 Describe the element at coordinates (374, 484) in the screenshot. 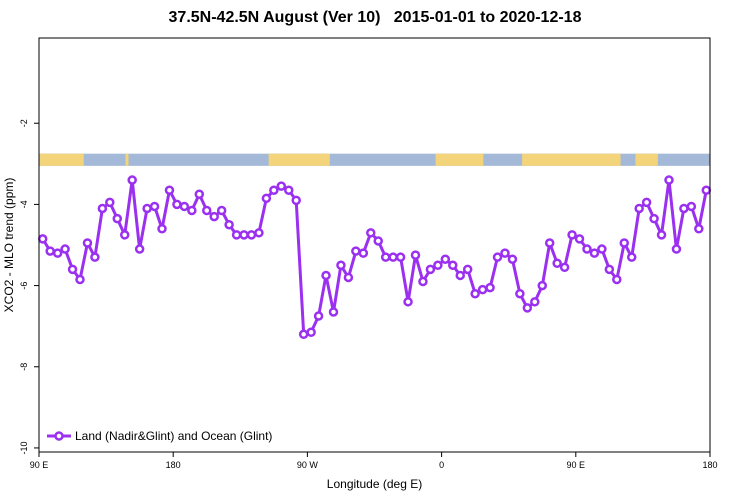

I see `x-axis-label: Longitude (deg E)` at that location.